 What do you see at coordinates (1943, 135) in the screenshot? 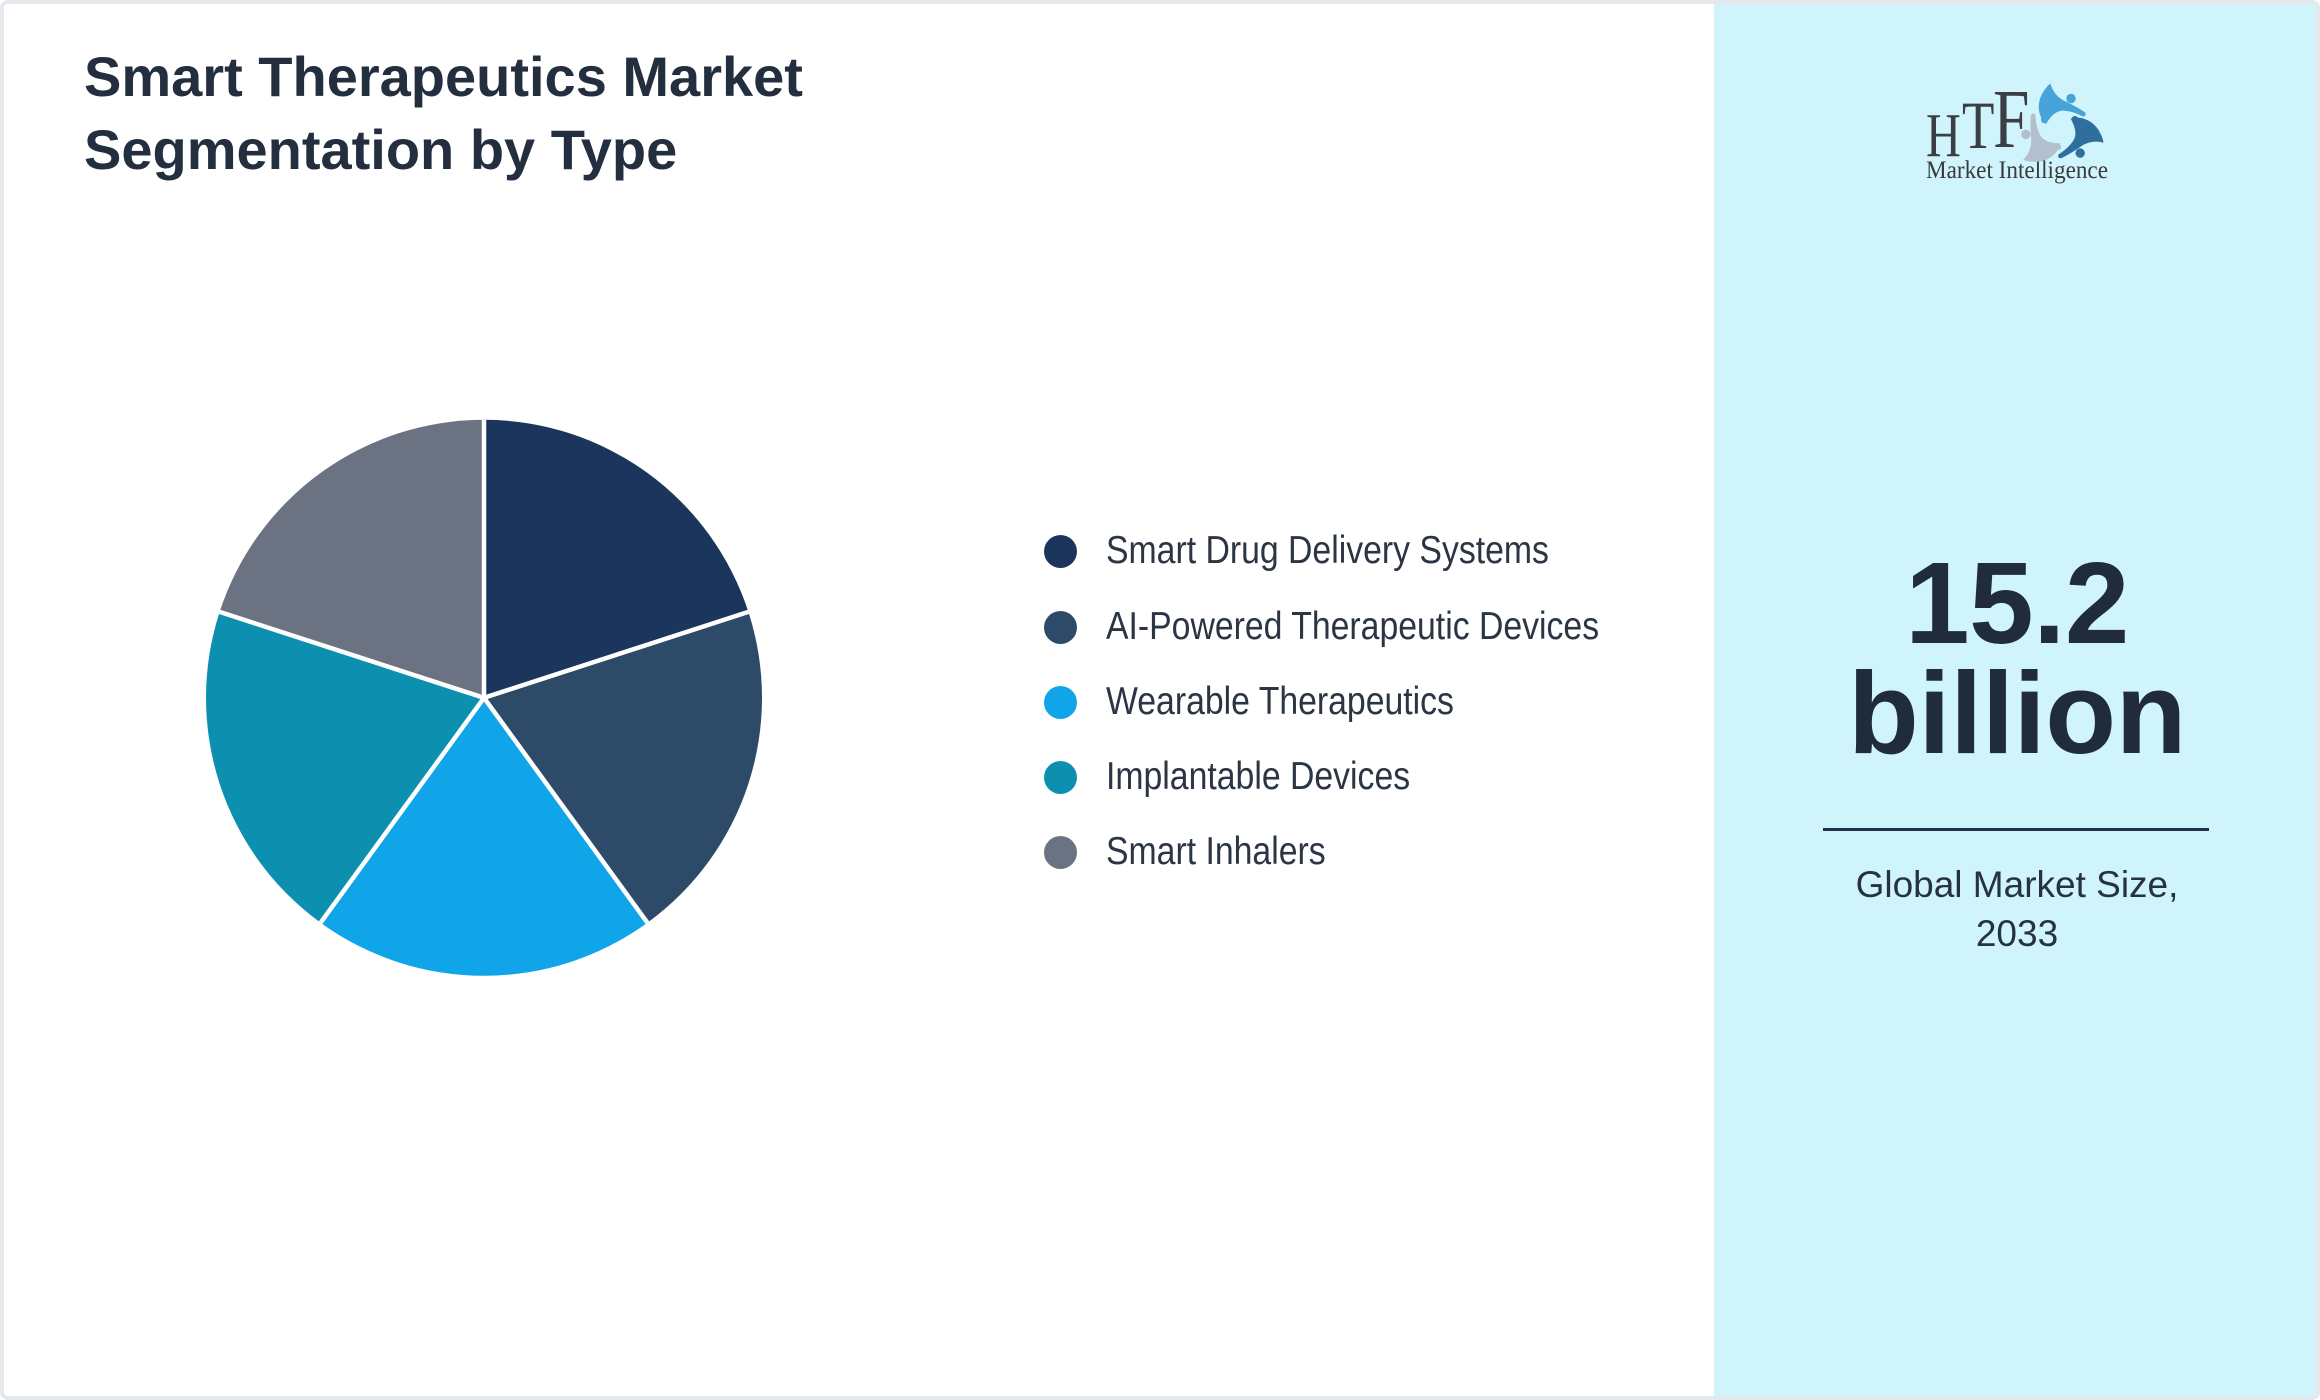
I see `svg-text: H` at bounding box center [1943, 135].